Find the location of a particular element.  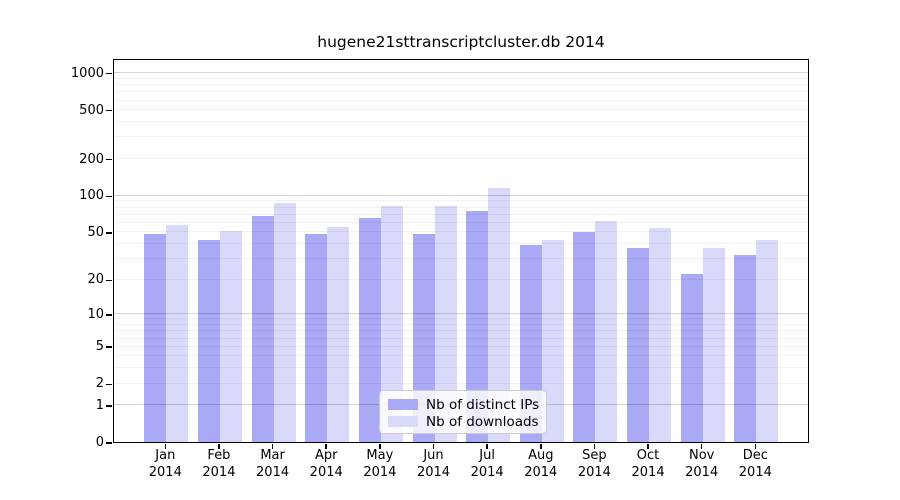

x-tick-label-jun: Jun 2014 is located at coordinates (433, 464).